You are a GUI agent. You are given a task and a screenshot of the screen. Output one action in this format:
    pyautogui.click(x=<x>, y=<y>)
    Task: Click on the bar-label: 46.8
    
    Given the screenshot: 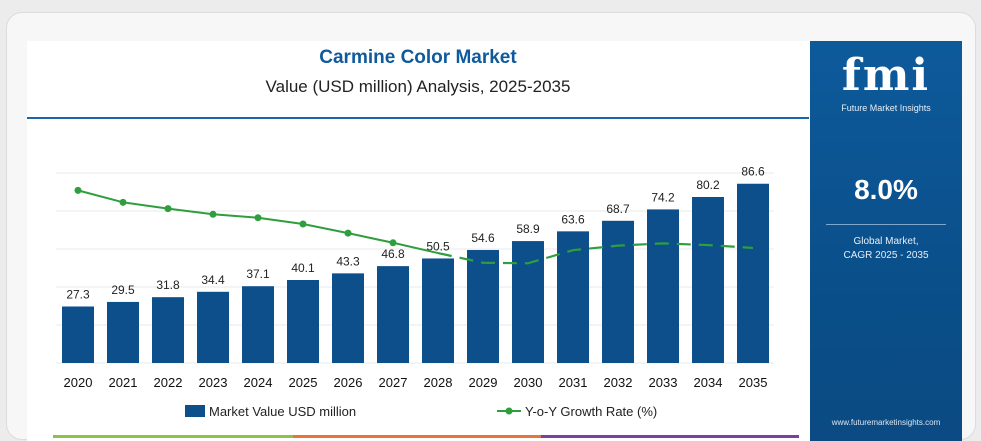 What is the action you would take?
    pyautogui.click(x=393, y=254)
    